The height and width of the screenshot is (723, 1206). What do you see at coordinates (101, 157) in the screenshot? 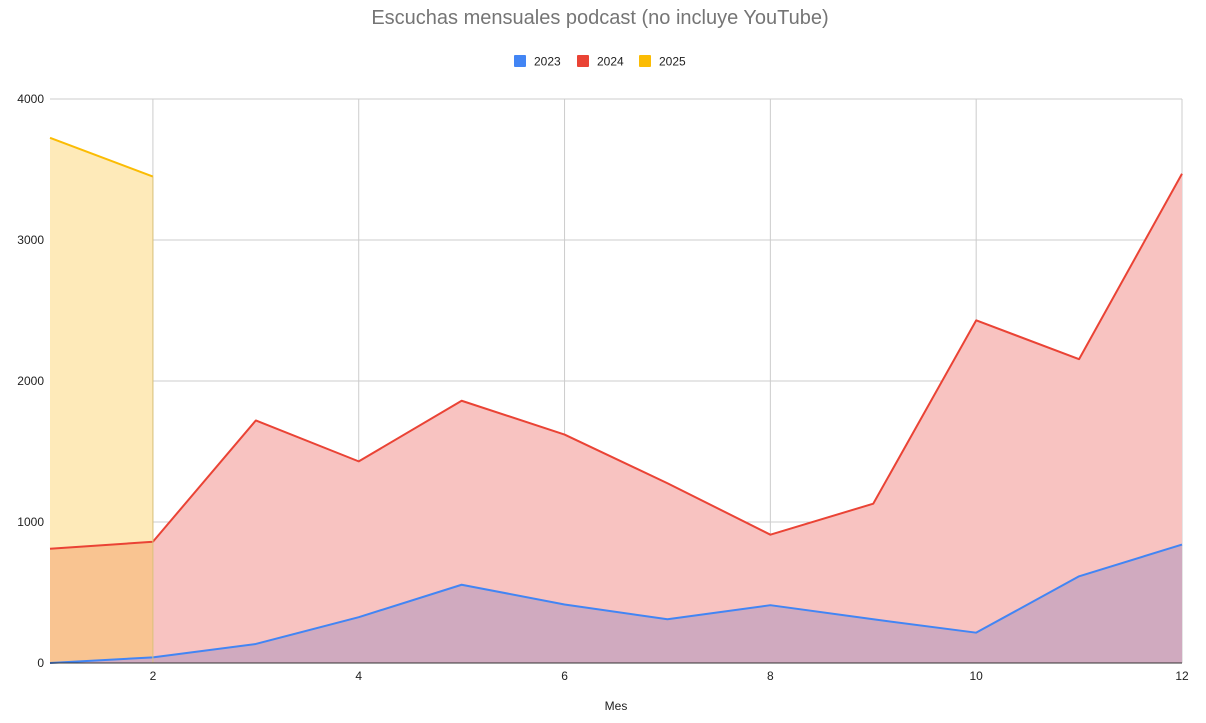
I see `line-2025` at bounding box center [101, 157].